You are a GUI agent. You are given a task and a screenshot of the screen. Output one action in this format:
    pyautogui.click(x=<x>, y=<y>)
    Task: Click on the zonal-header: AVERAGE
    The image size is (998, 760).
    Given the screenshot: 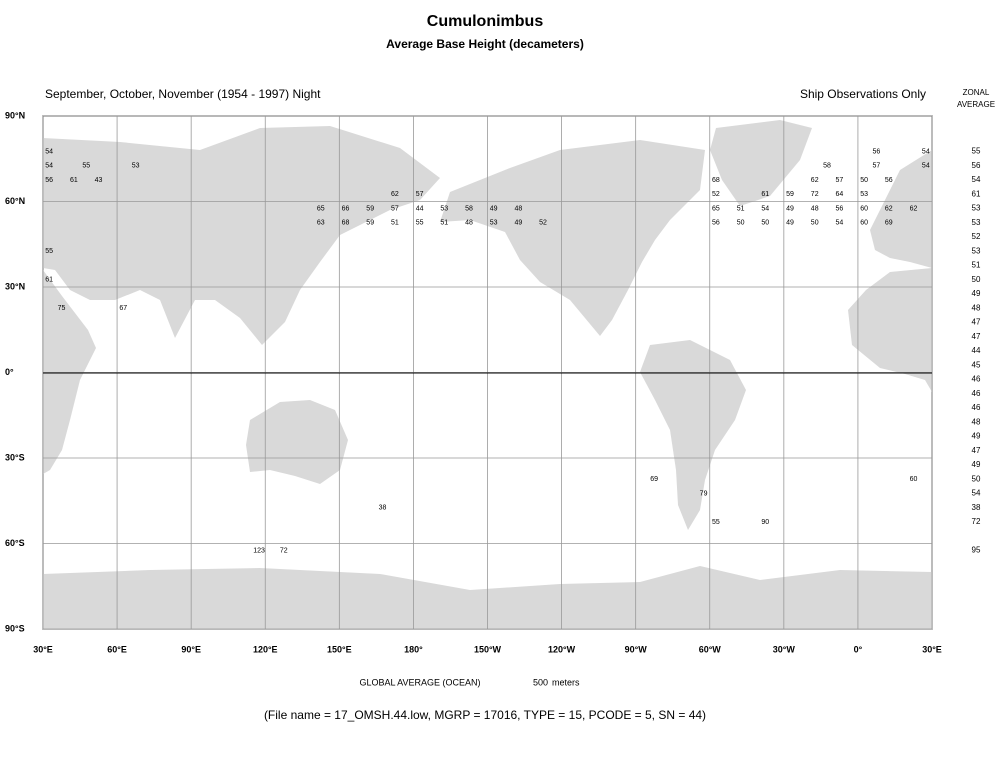 What is the action you would take?
    pyautogui.click(x=976, y=104)
    